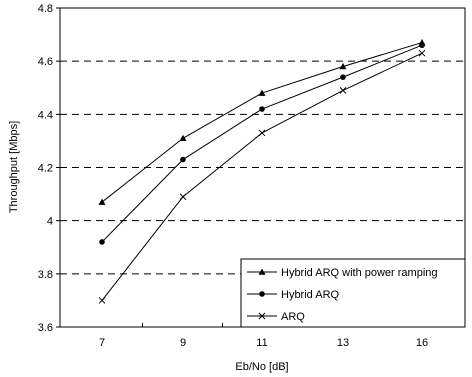 The image size is (472, 377). I want to click on y-tick-label: 4.6, so click(45, 62).